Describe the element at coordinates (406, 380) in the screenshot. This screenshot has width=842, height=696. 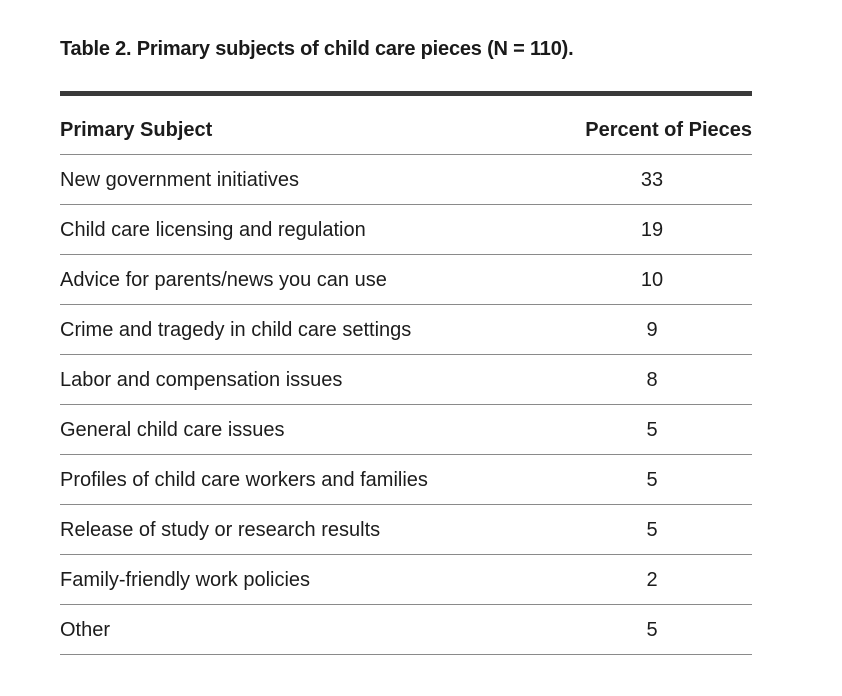
I see `table-row: Labor and compensation issues 8` at that location.